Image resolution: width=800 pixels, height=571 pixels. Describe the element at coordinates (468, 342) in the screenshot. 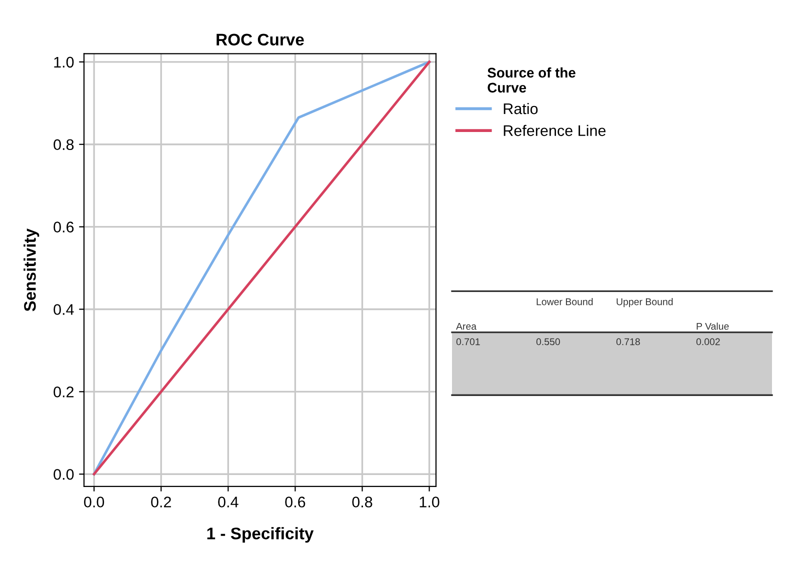

I see `text: 0.701` at that location.